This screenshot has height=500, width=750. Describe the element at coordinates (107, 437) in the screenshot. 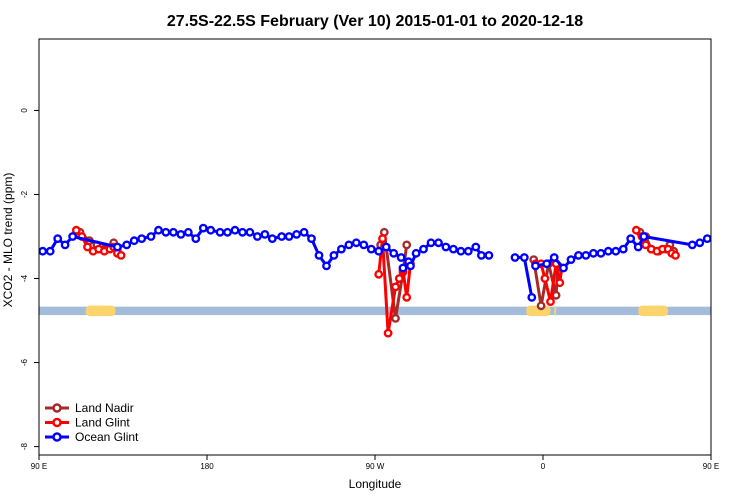

I see `legend-label: Ocean Glint` at that location.